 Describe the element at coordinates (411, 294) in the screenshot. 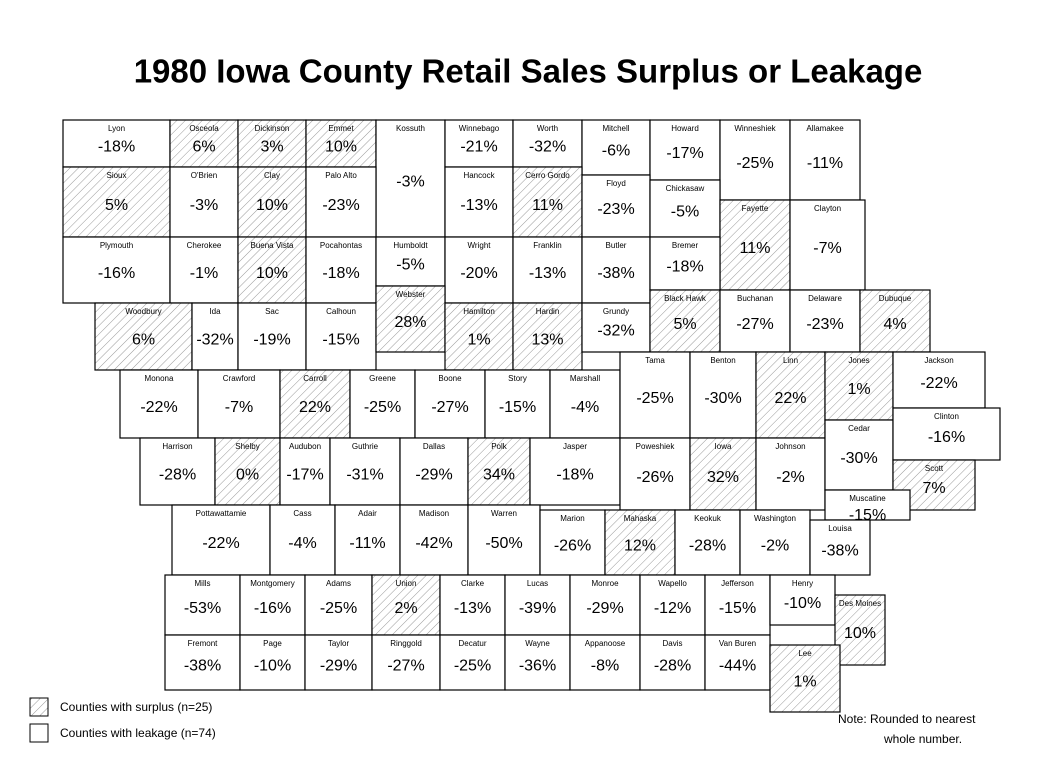

I see `county-name: Webster` at that location.